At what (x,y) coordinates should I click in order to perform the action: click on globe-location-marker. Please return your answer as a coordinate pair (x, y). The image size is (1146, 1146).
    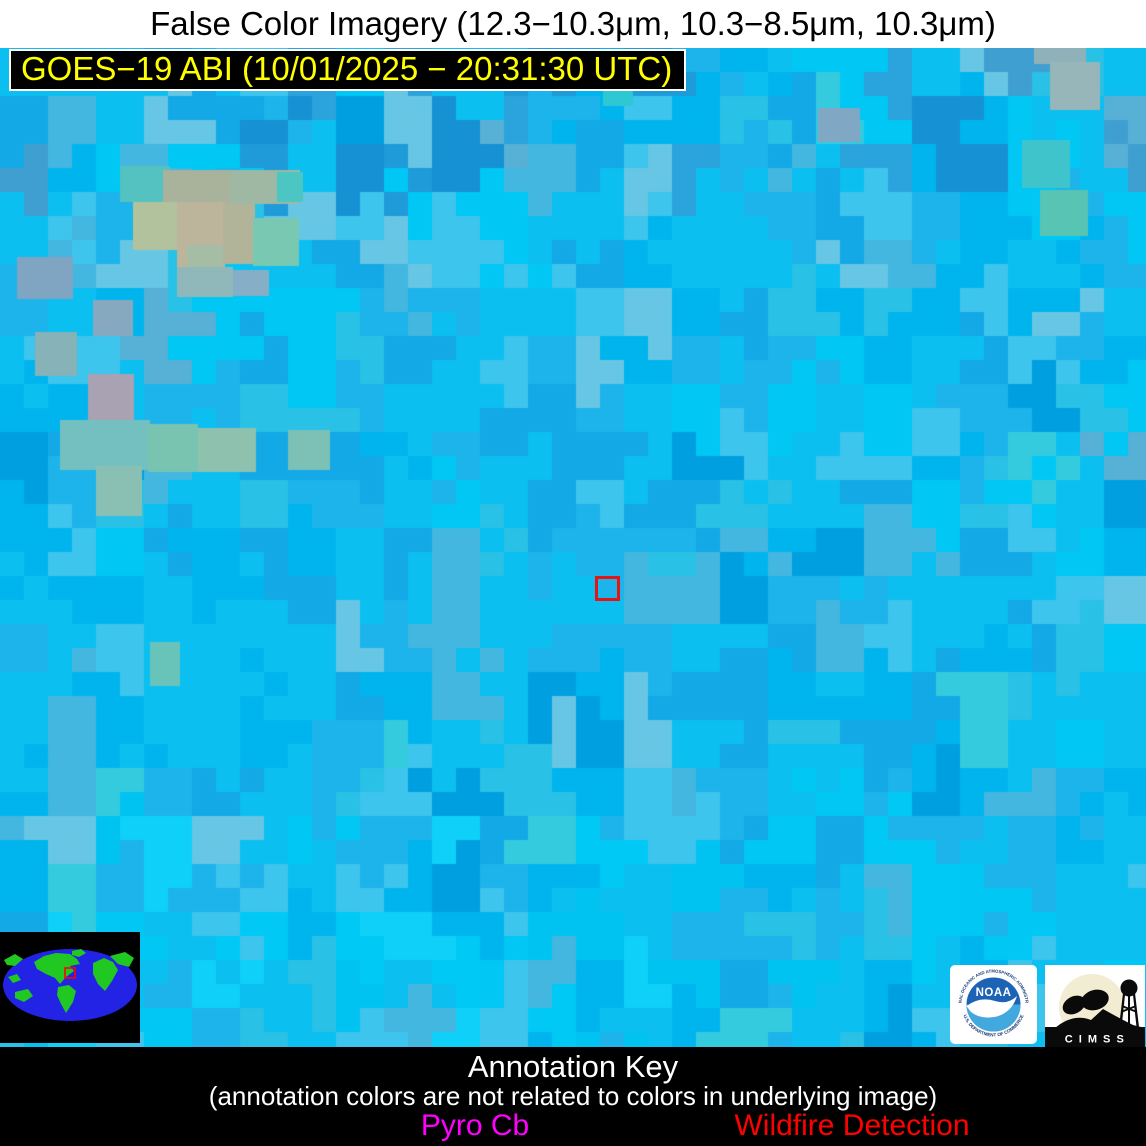
    Looking at the image, I should click on (70, 973).